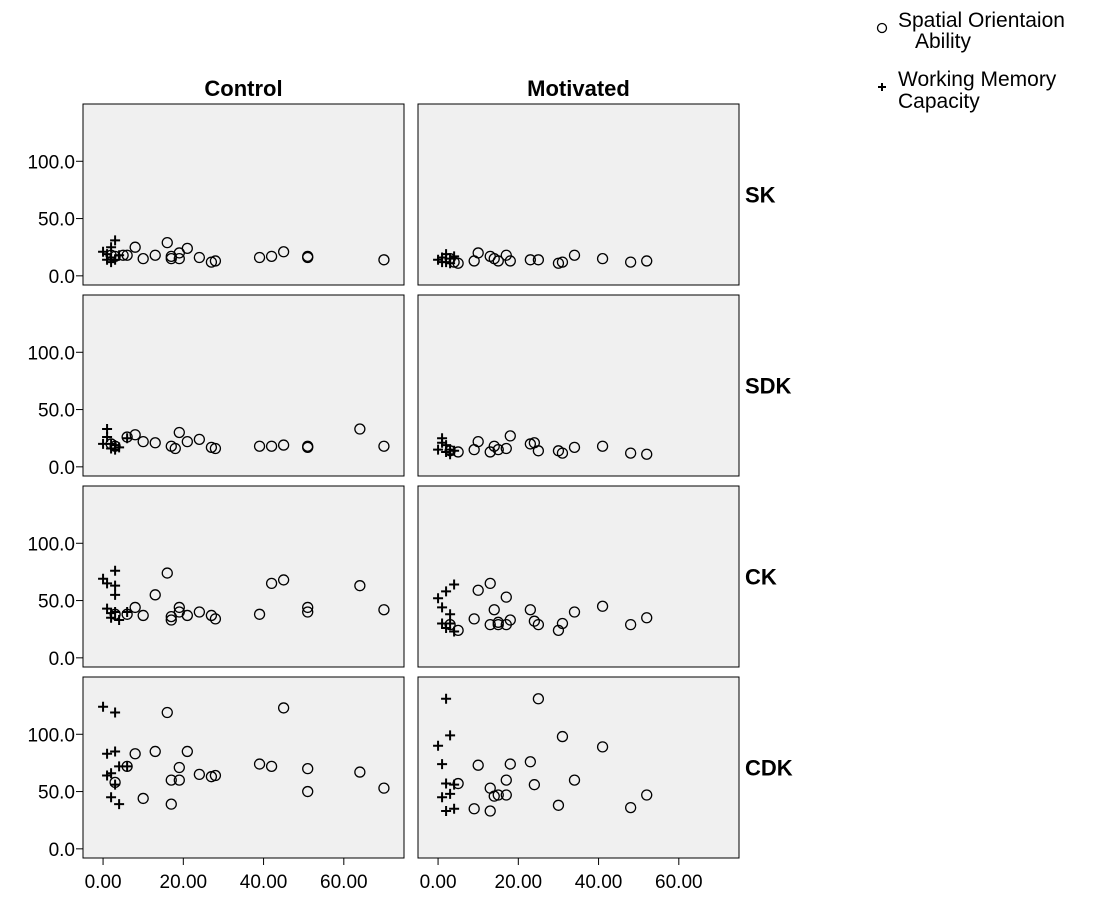 The height and width of the screenshot is (905, 1120). Describe the element at coordinates (243, 767) in the screenshot. I see `panel-control-cdk` at that location.